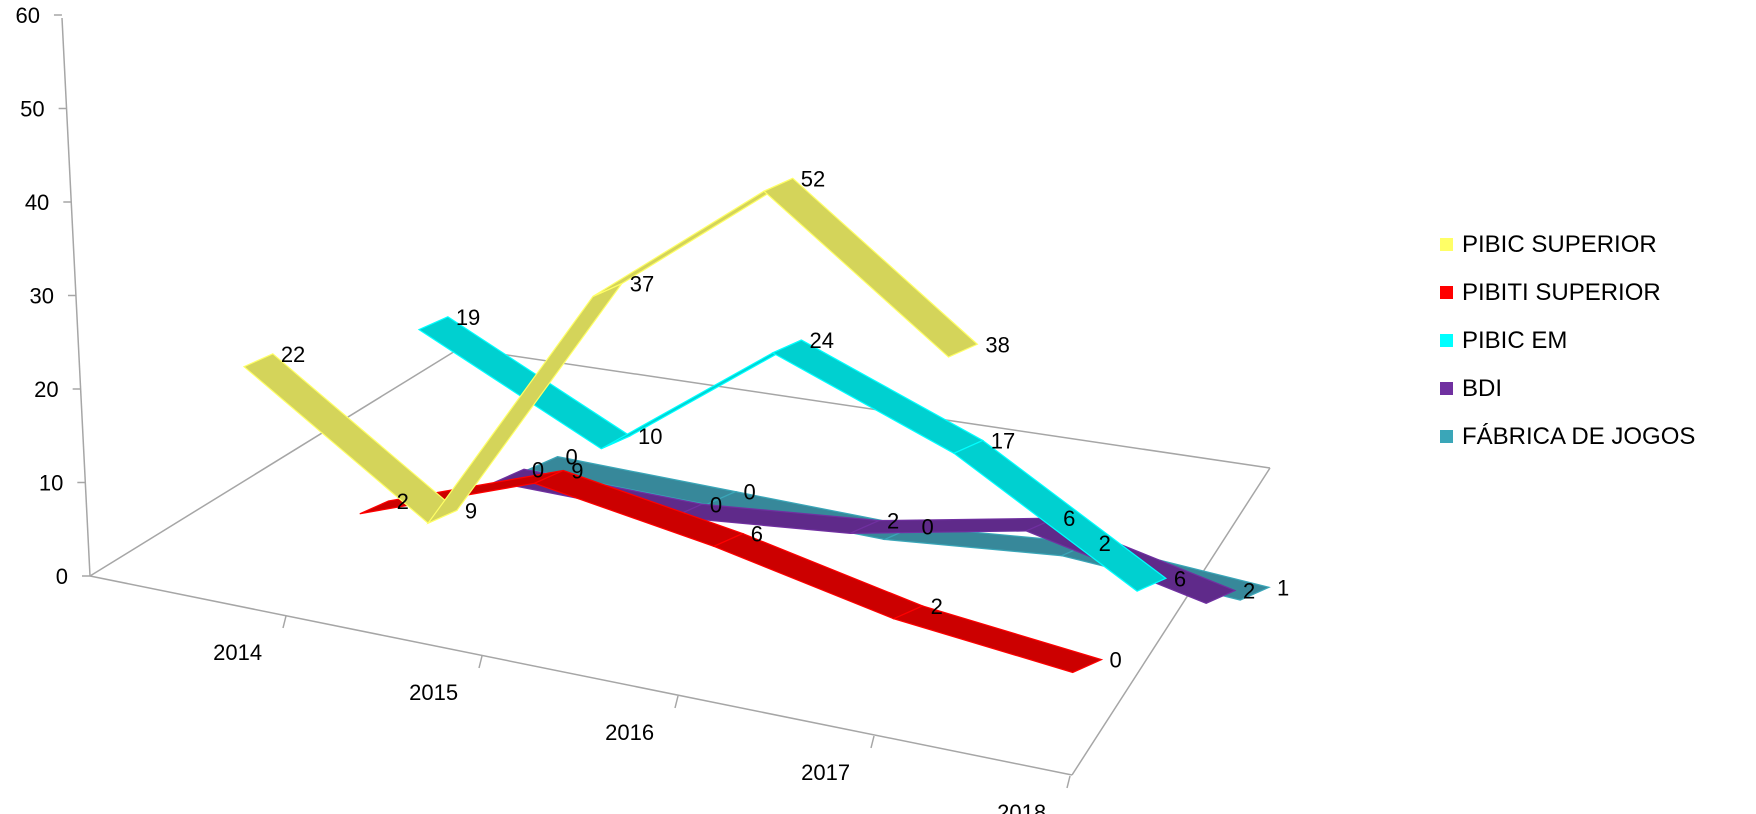 The width and height of the screenshot is (1756, 814). Describe the element at coordinates (293, 354) in the screenshot. I see `data-label: 22` at that location.